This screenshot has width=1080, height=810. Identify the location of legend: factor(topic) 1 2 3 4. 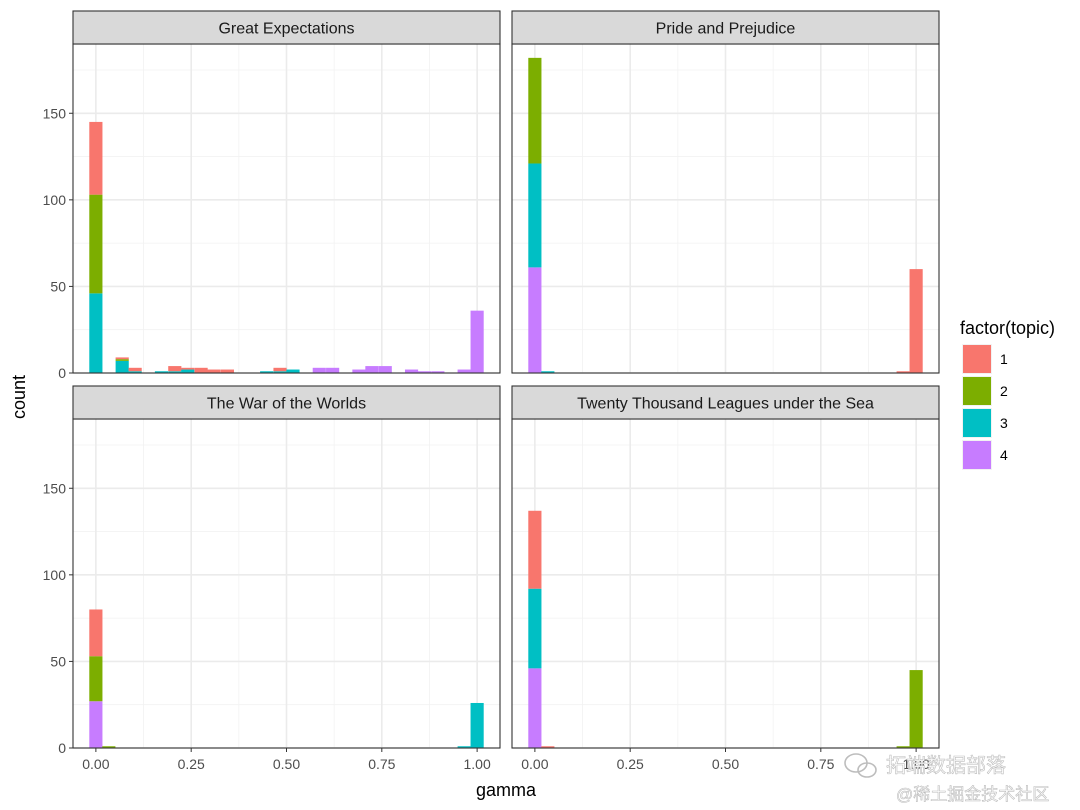
(1007, 394).